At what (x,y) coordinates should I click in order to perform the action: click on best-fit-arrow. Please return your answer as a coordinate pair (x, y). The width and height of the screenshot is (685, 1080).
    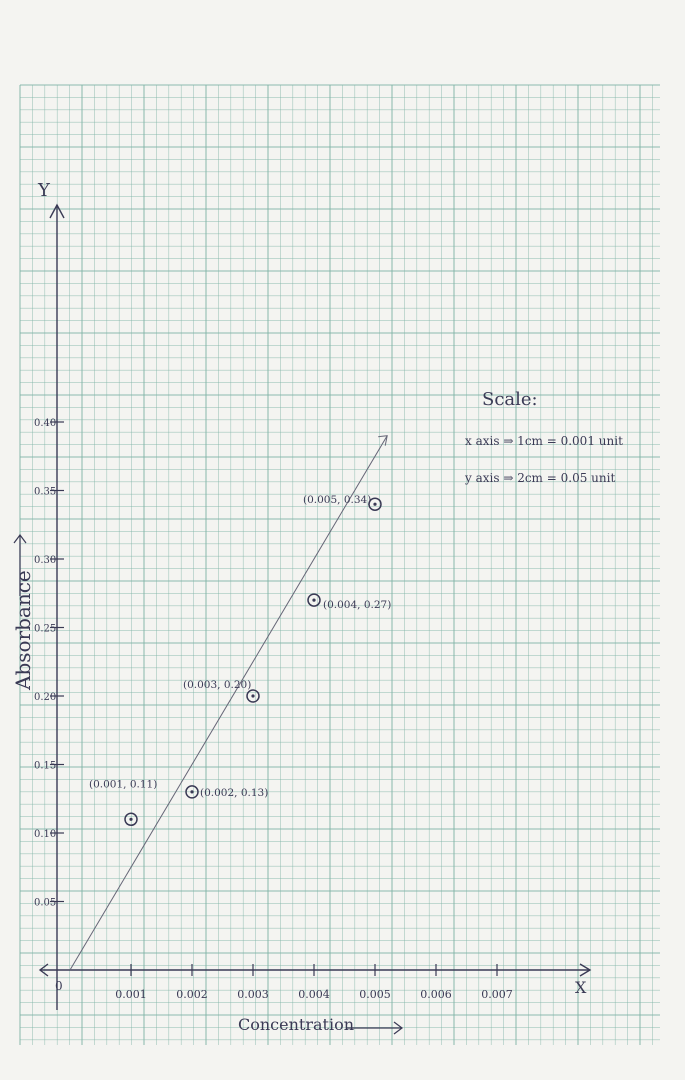
    Looking at the image, I should click on (383, 440).